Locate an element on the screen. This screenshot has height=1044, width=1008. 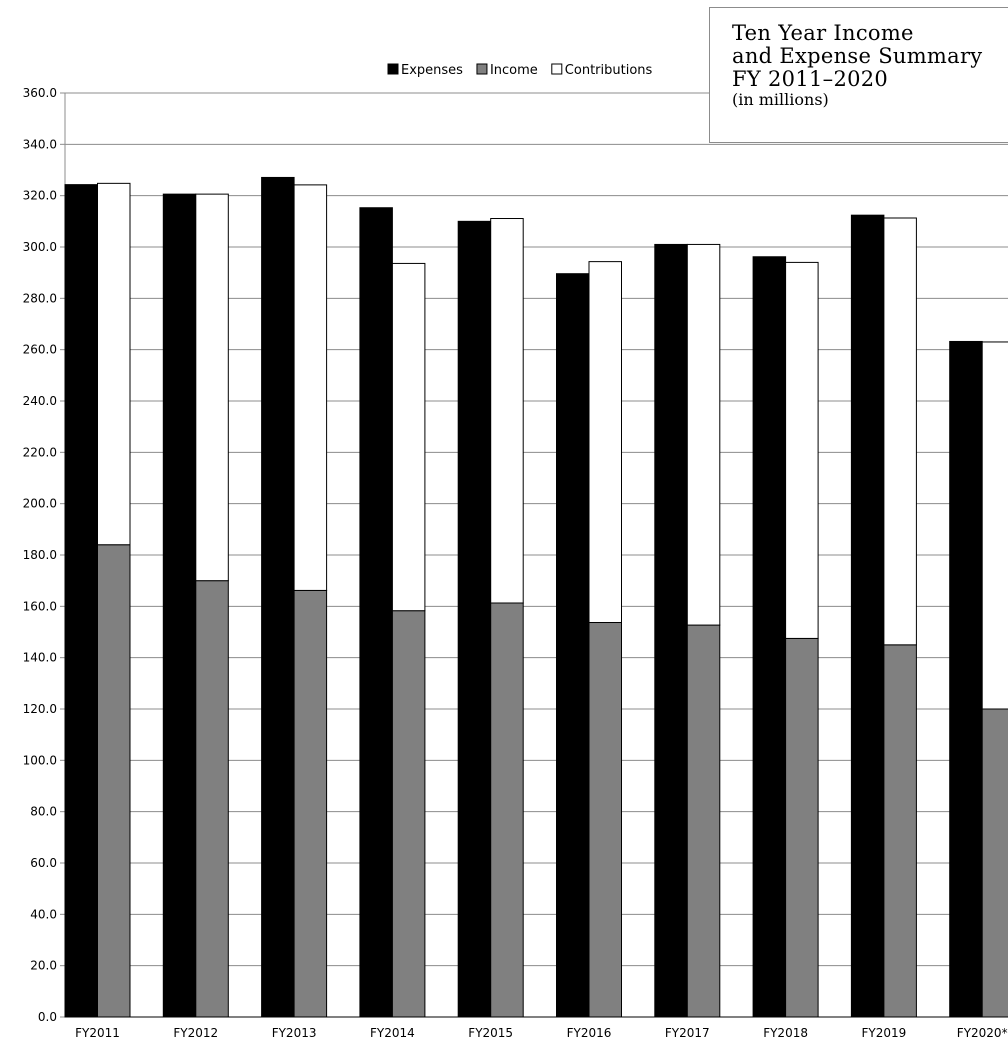
y-tick-label: 0.0 is located at coordinates (47, 1017).